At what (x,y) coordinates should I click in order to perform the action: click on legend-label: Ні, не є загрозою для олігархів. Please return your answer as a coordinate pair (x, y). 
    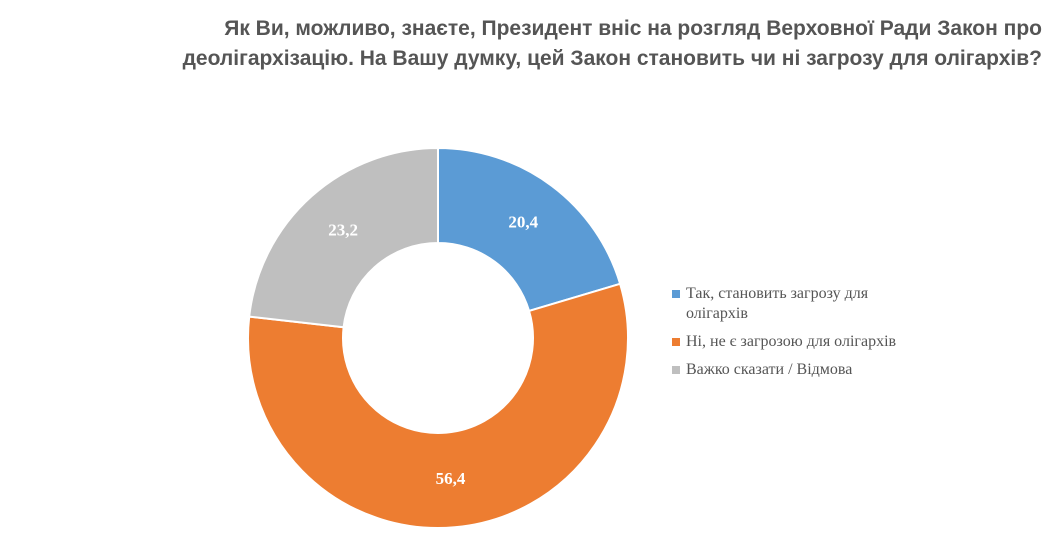
    Looking at the image, I should click on (791, 341).